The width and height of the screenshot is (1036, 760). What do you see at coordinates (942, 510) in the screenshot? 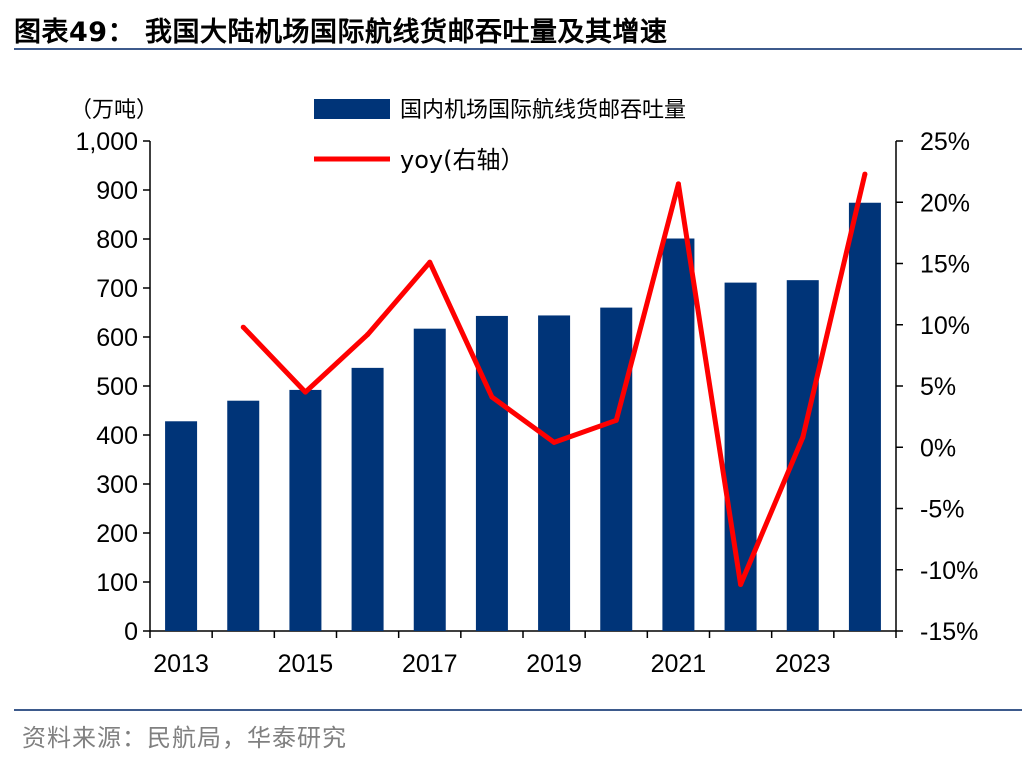
I see `right-tick-label: -5%` at bounding box center [942, 510].